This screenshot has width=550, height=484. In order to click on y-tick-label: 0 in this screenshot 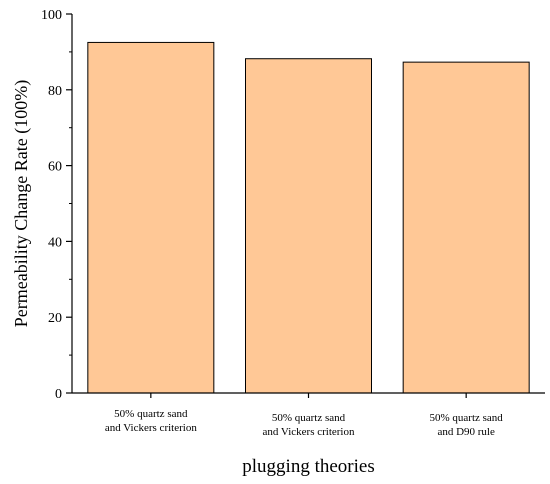, I will do `click(58, 394)`.